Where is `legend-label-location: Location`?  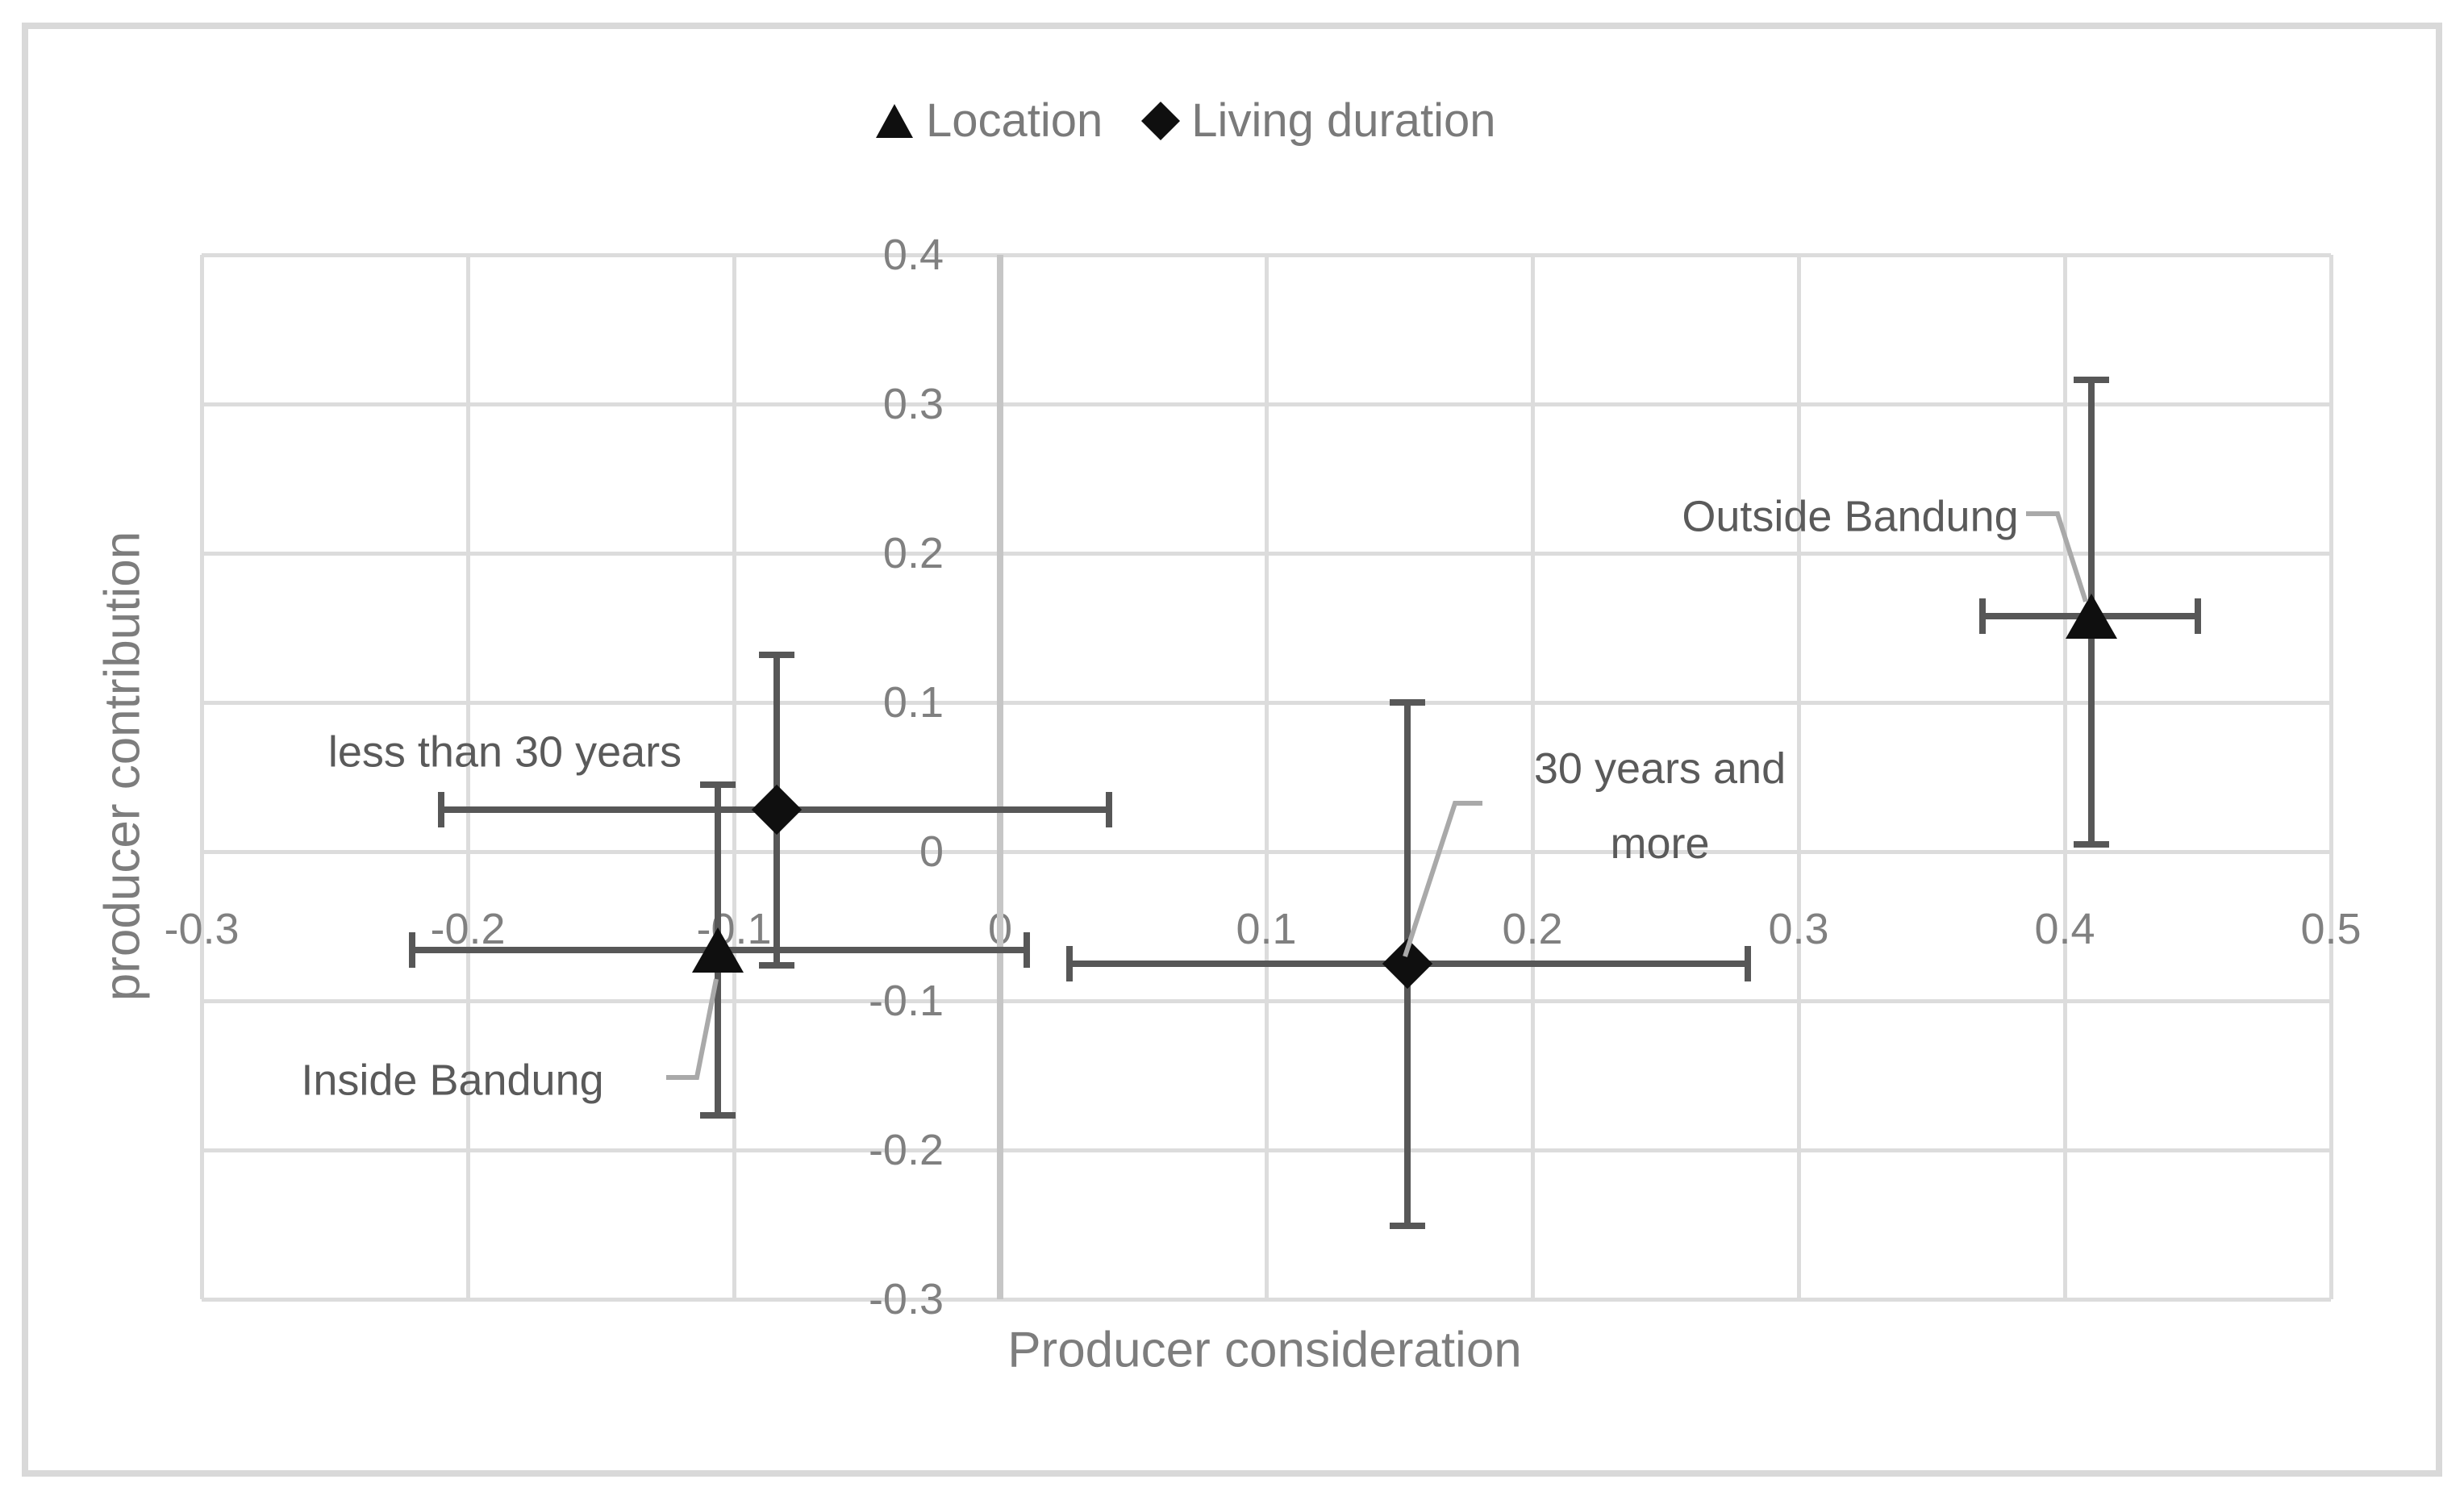 legend-label-location: Location is located at coordinates (1014, 120).